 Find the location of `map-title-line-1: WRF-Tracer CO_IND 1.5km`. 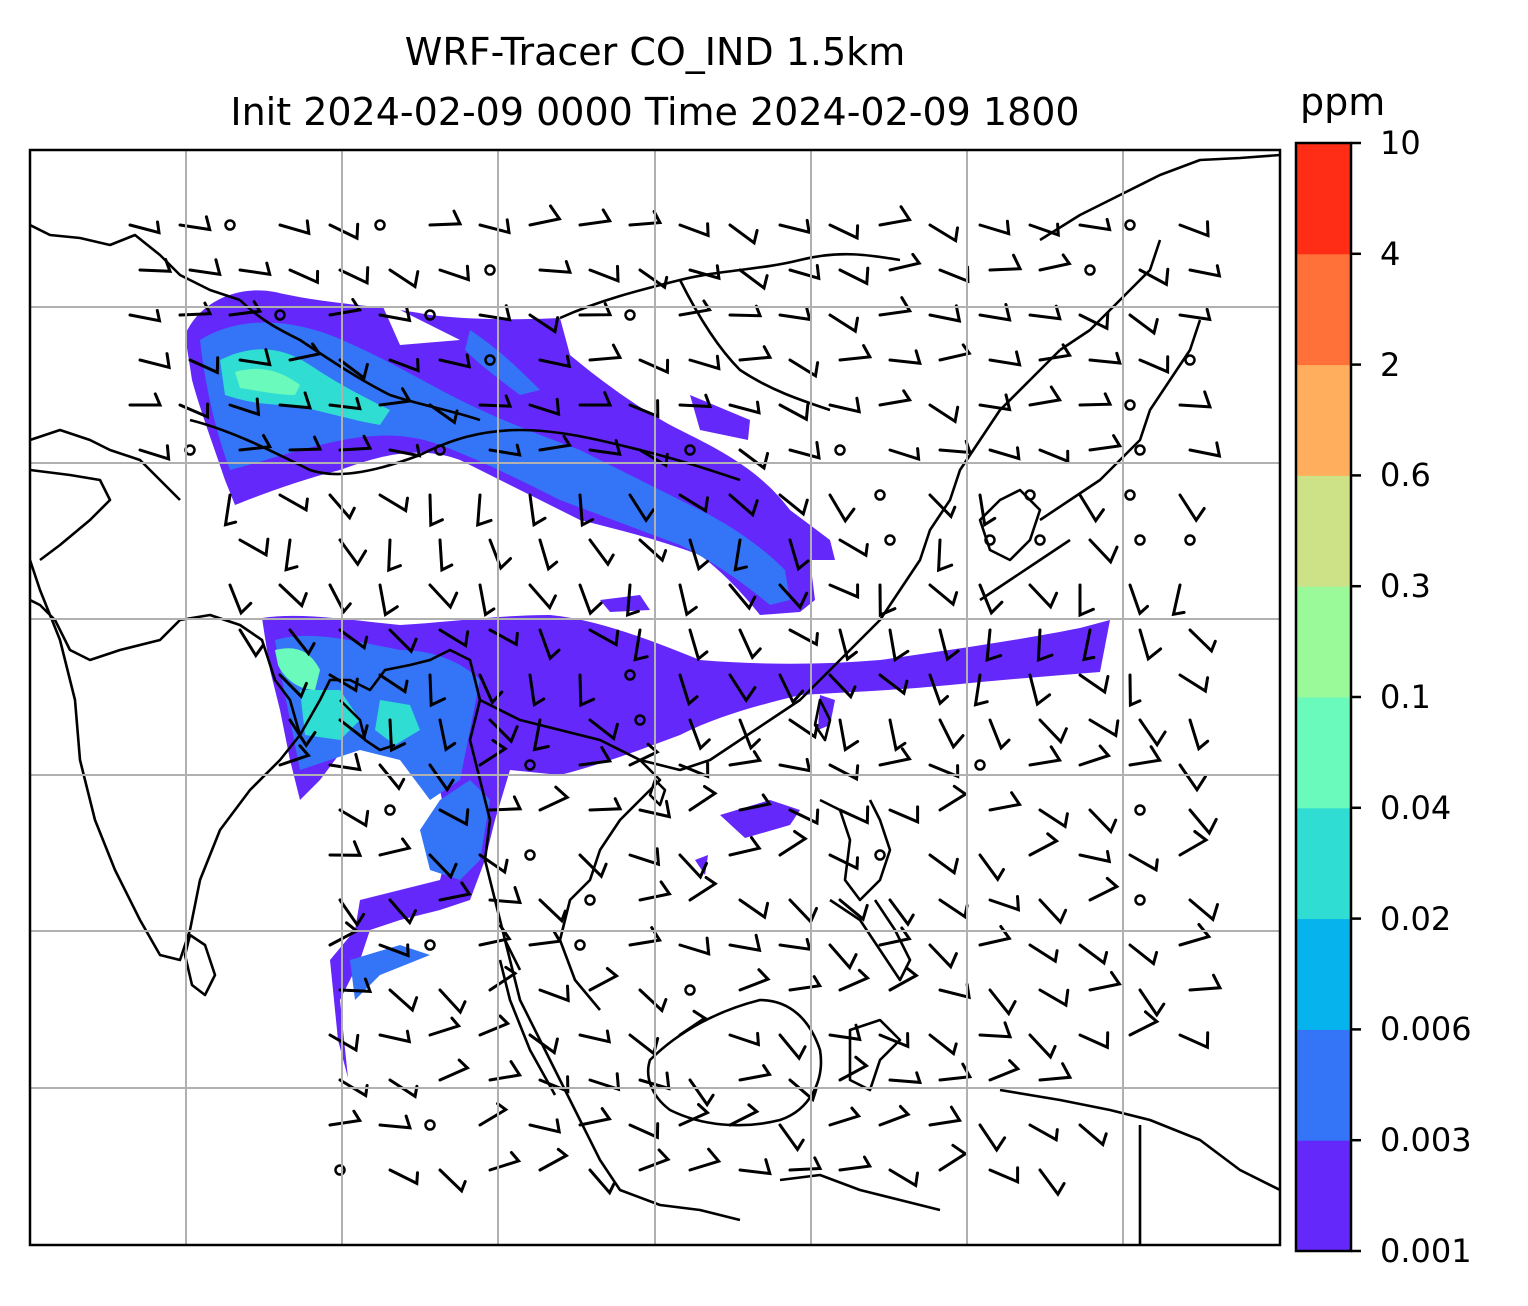

map-title-line-1: WRF-Tracer CO_IND 1.5km is located at coordinates (655, 52).